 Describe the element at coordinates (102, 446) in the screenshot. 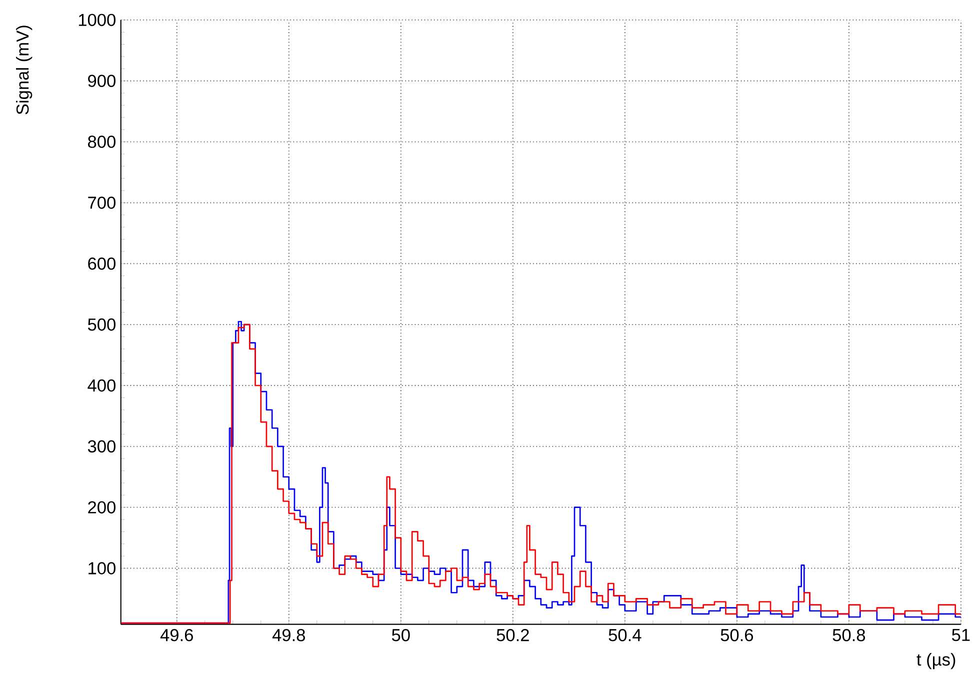

I see `y-tick-label: 300` at that location.